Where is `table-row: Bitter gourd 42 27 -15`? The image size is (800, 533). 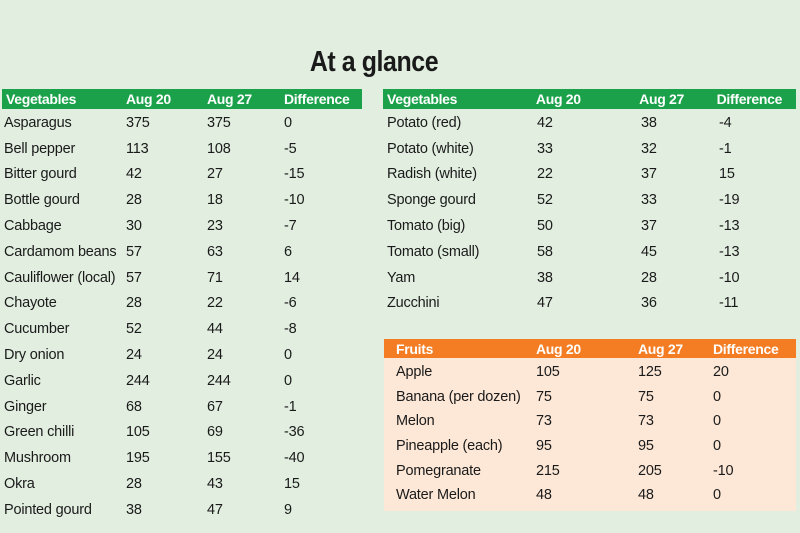
table-row: Bitter gourd 42 27 -15 is located at coordinates (182, 175).